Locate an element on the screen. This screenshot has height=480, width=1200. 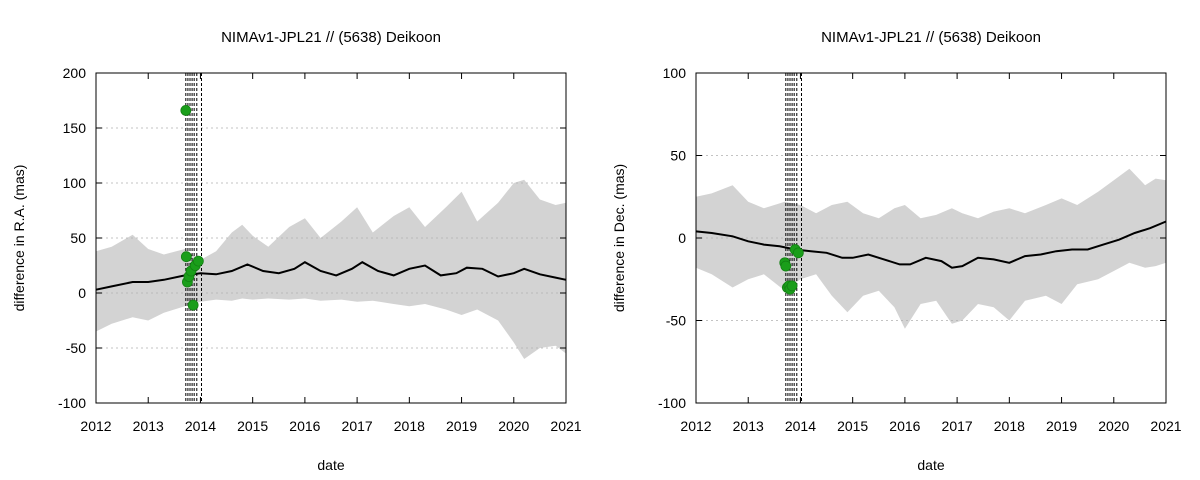
y-axis-label: difference in Dec. (mas) is located at coordinates (619, 238).